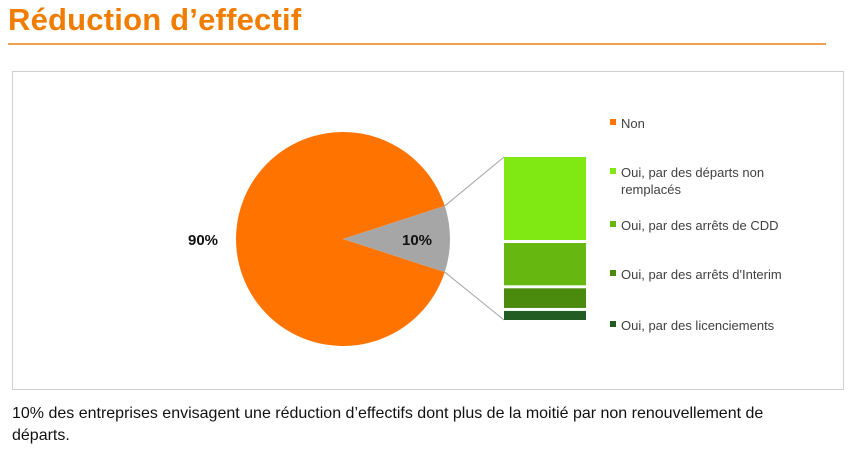 The height and width of the screenshot is (454, 860). I want to click on bar-segment-oui-par-des-arrets-d-interim, so click(545, 298).